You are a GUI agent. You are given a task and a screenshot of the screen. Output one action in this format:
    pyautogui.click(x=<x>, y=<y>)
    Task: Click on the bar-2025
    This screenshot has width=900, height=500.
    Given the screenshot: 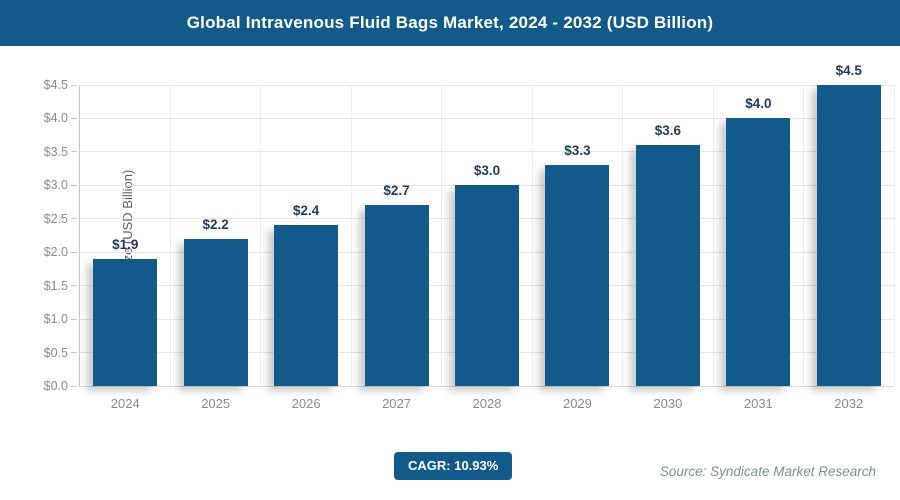 What is the action you would take?
    pyautogui.click(x=215, y=312)
    